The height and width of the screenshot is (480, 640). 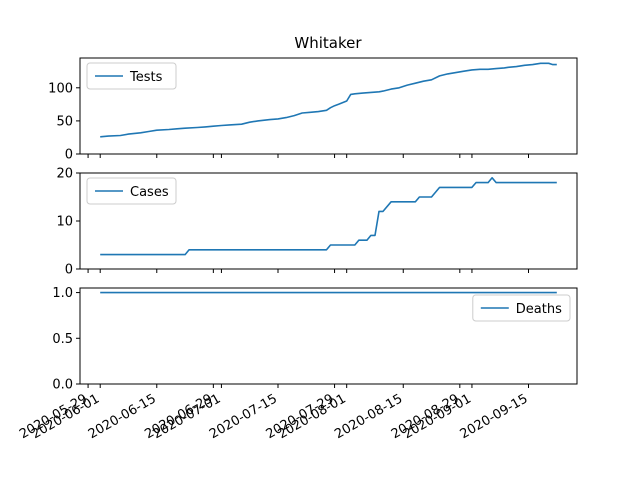 I want to click on legend: Tests, so click(x=131, y=76).